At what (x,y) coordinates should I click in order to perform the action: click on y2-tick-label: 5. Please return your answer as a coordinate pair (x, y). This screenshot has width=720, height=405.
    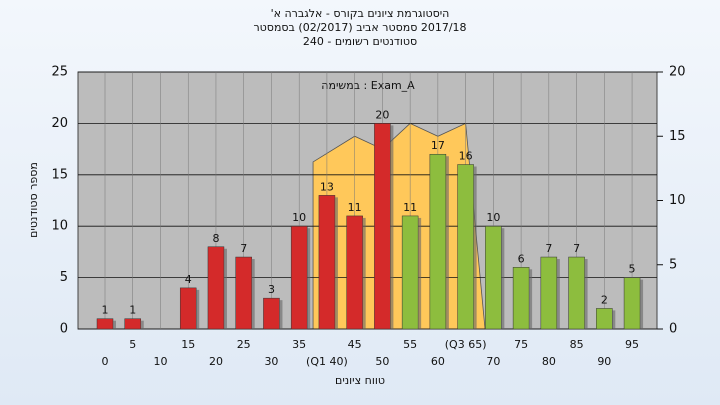
    Looking at the image, I should click on (673, 264).